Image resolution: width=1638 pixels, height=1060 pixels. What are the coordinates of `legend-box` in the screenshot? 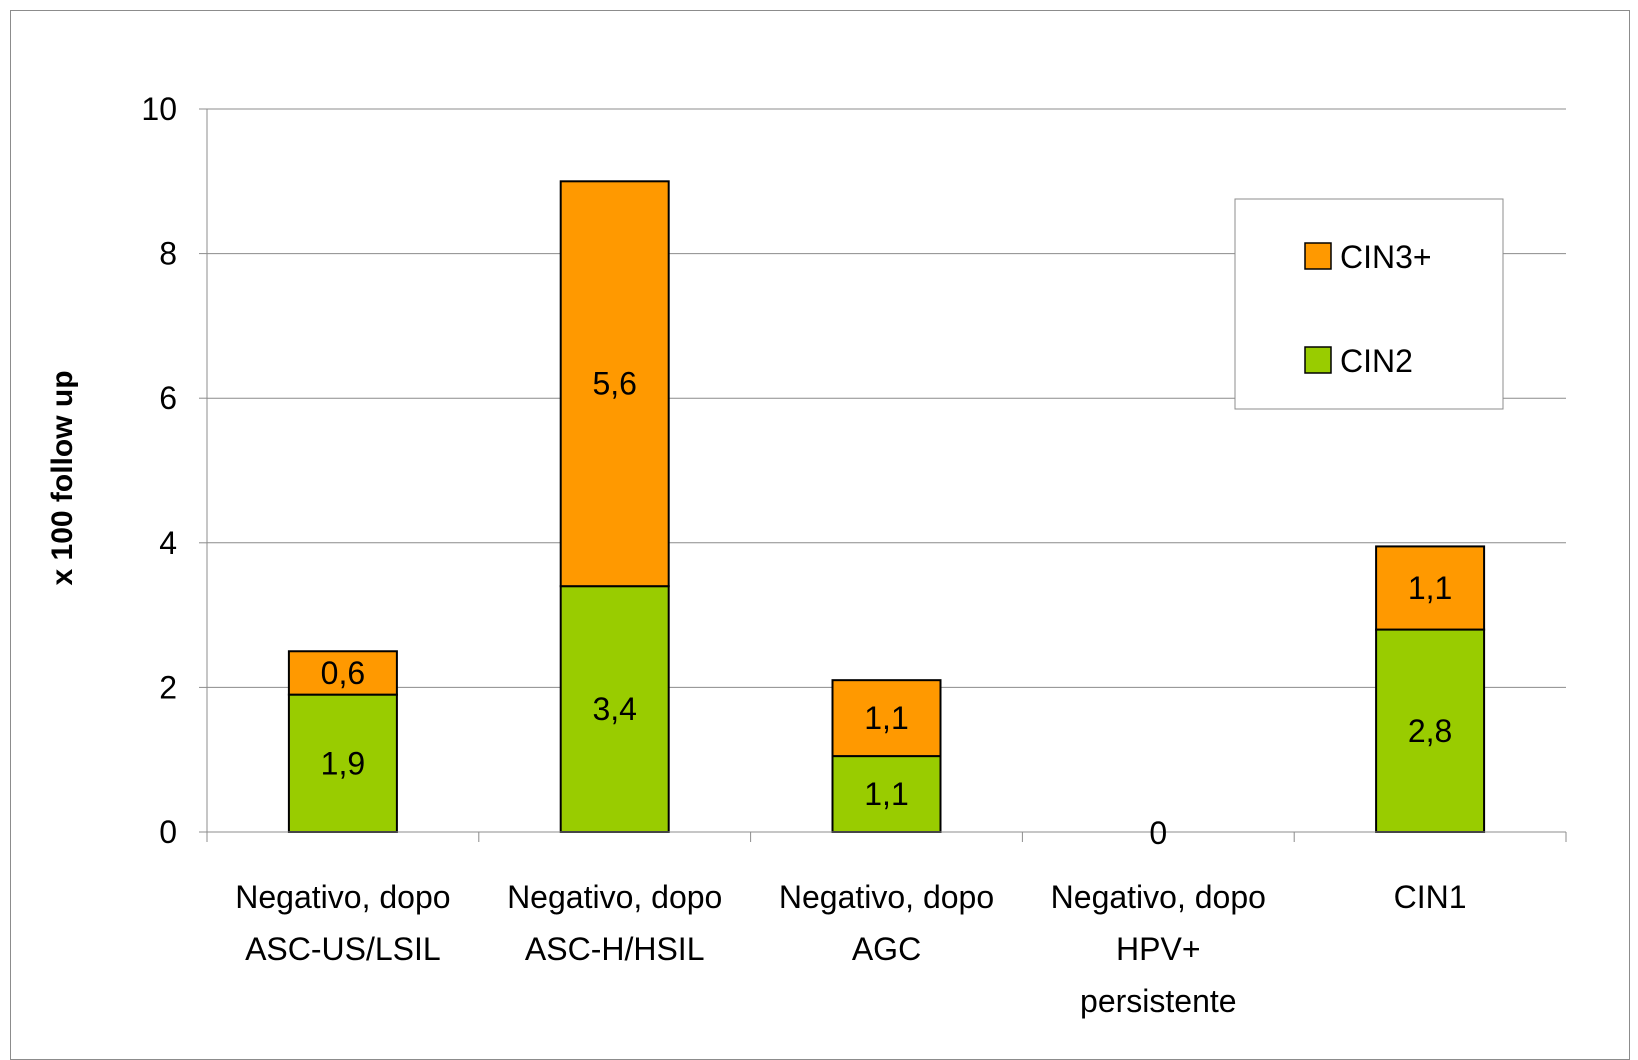 It's located at (1369, 304).